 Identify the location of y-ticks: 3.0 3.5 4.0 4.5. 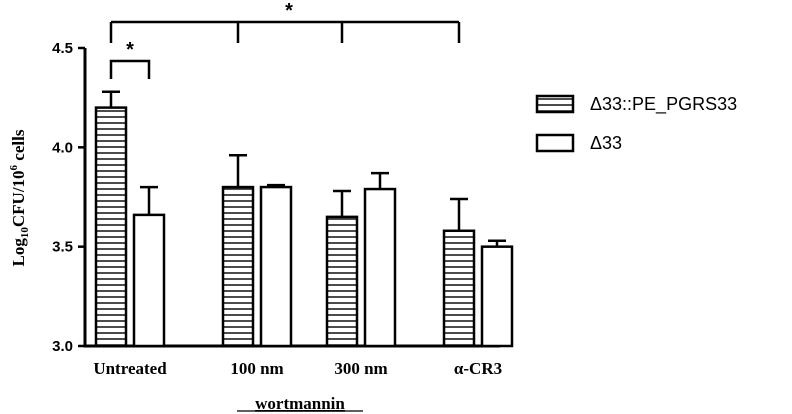
(68, 197).